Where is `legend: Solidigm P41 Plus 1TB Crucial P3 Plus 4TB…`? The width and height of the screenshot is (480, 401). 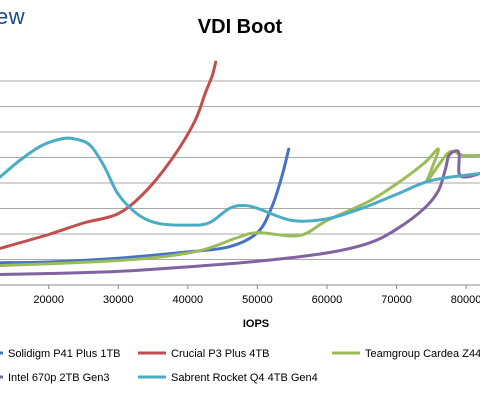
legend: Solidigm P41 Plus 1TB Crucial P3 Plus 4TB… is located at coordinates (240, 366).